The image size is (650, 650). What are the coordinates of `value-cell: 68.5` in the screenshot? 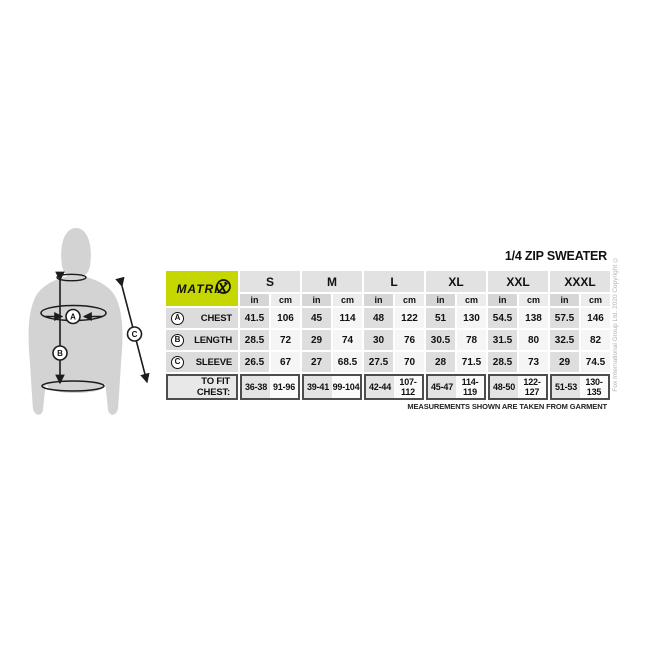 It's located at (348, 362).